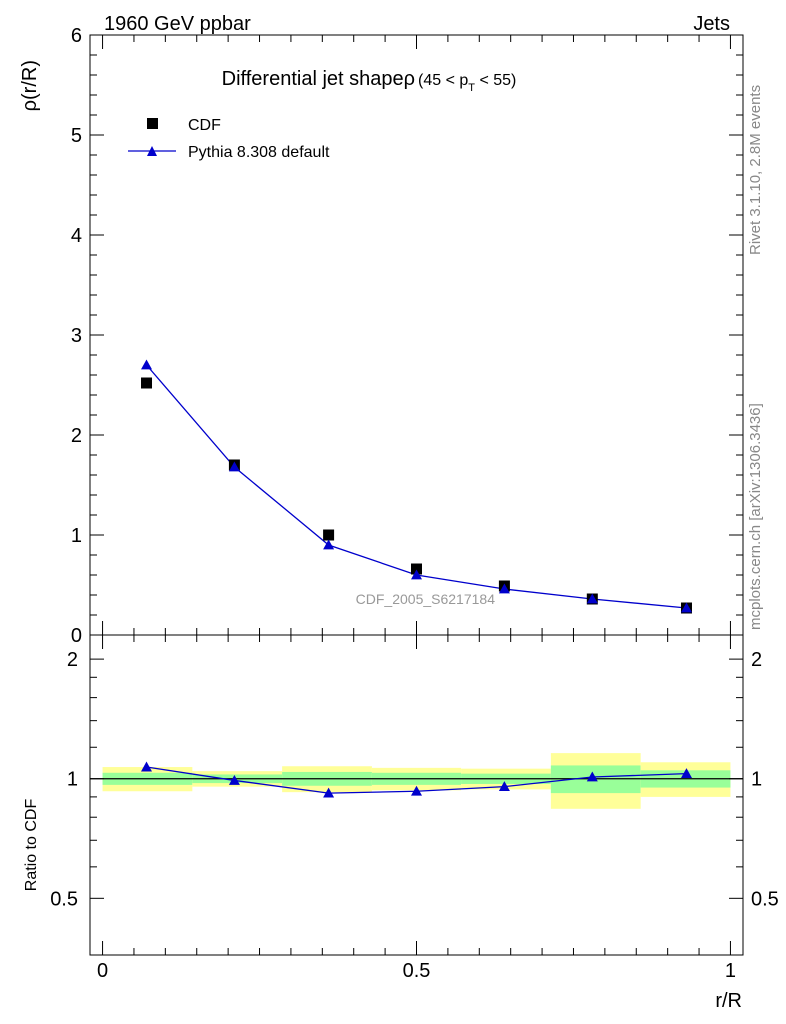  What do you see at coordinates (76, 436) in the screenshot?
I see `main-ytick-label: 2` at bounding box center [76, 436].